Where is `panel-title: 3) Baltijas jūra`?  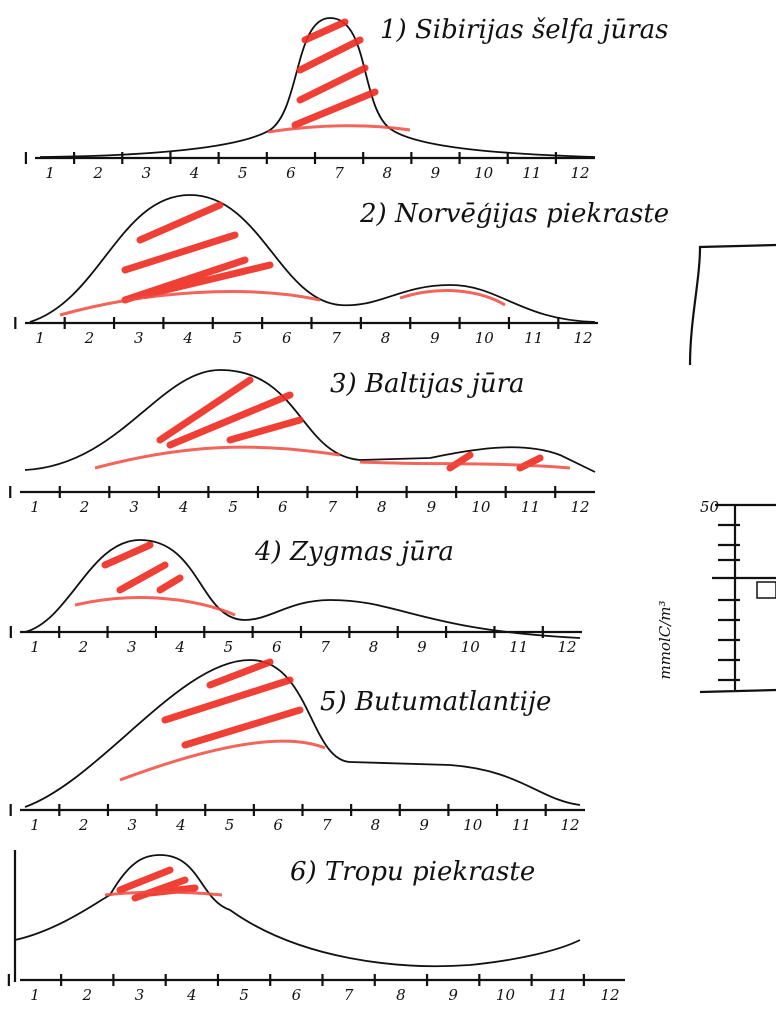 panel-title: 3) Baltijas jūra is located at coordinates (427, 384).